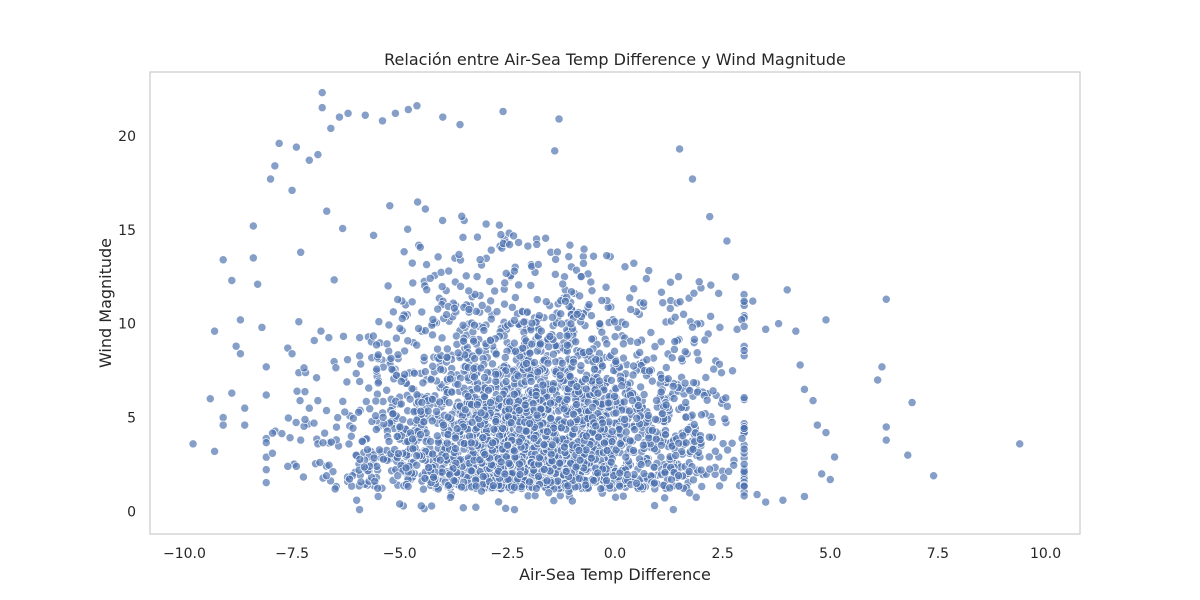 This screenshot has width=1200, height=600. What do you see at coordinates (292, 554) in the screenshot?
I see `x-tick-label: −7.5` at bounding box center [292, 554].